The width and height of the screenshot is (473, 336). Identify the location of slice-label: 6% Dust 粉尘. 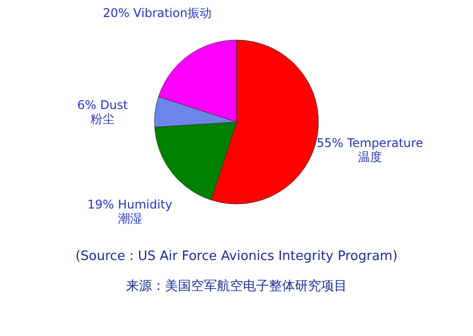
(102, 112).